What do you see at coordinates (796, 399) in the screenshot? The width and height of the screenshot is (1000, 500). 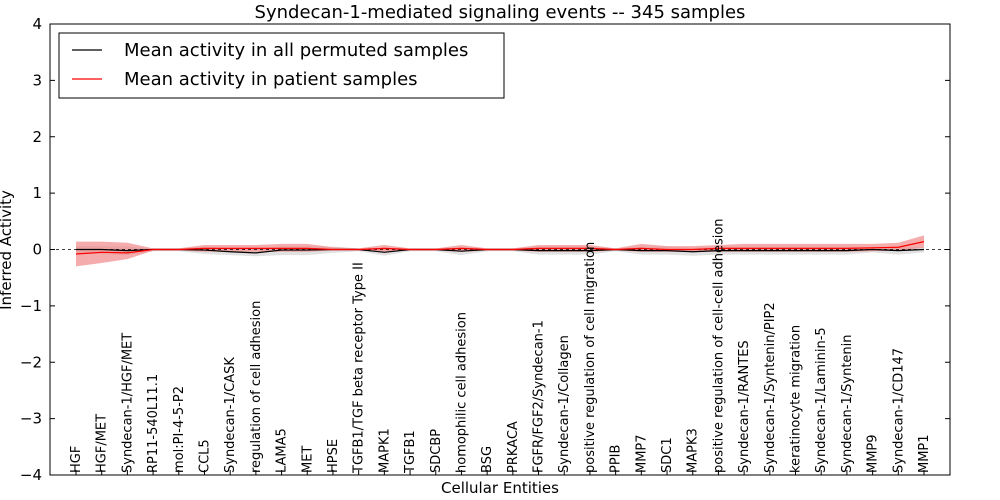 I see `category-label-28: keratinocyte migration` at bounding box center [796, 399].